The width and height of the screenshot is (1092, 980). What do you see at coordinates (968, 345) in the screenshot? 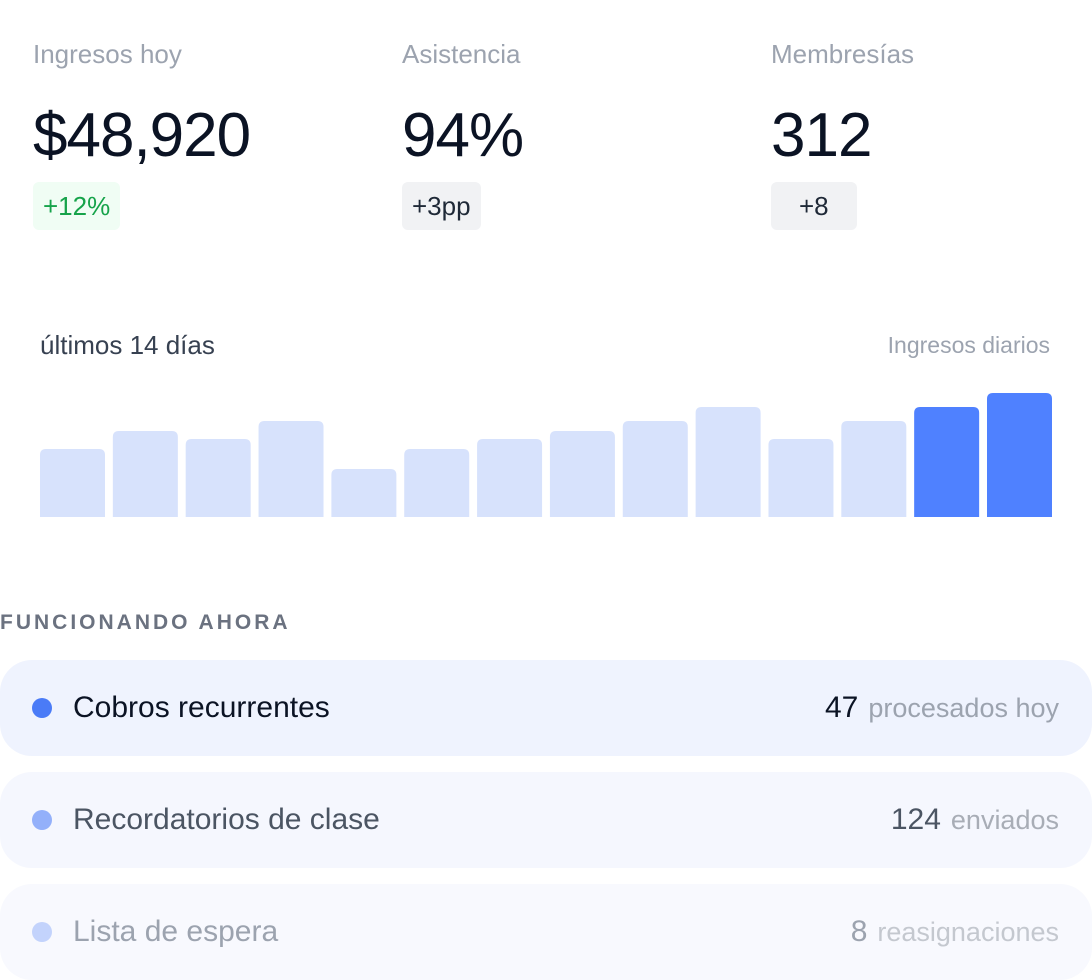
I see `chart-subtitle: Ingresos diarios` at bounding box center [968, 345].